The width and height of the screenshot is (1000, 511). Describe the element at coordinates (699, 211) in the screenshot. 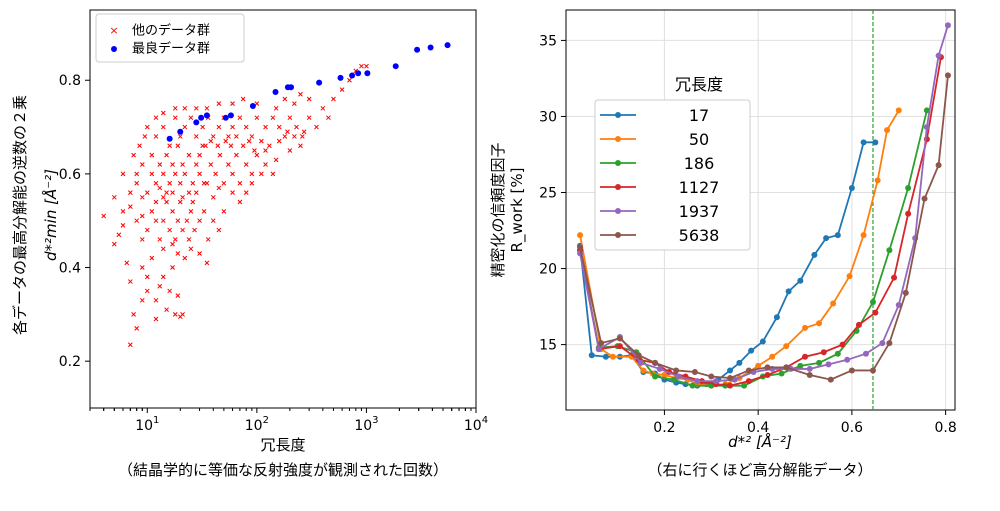

I see `legend-label: 1937` at that location.